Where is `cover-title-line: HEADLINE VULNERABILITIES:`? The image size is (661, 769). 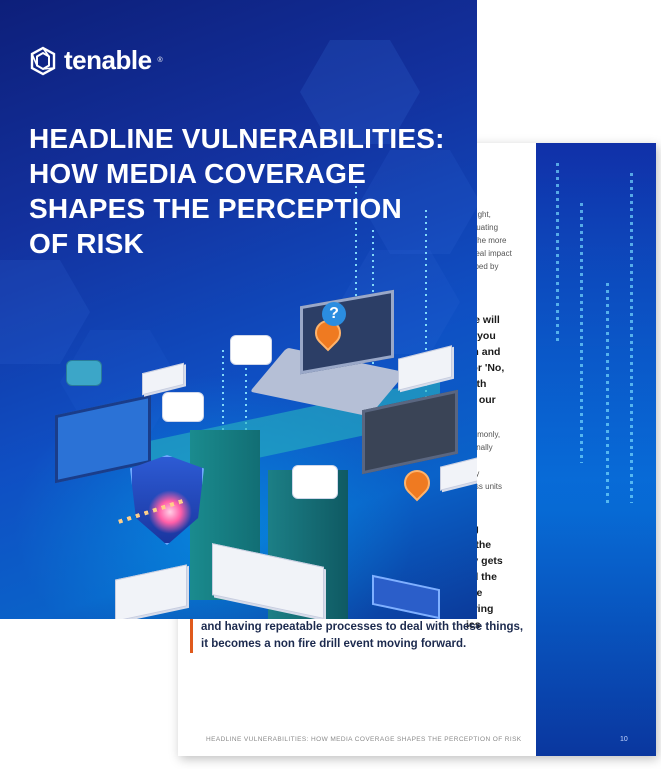 cover-title-line: HEADLINE VULNERABILITIES: is located at coordinates (237, 138).